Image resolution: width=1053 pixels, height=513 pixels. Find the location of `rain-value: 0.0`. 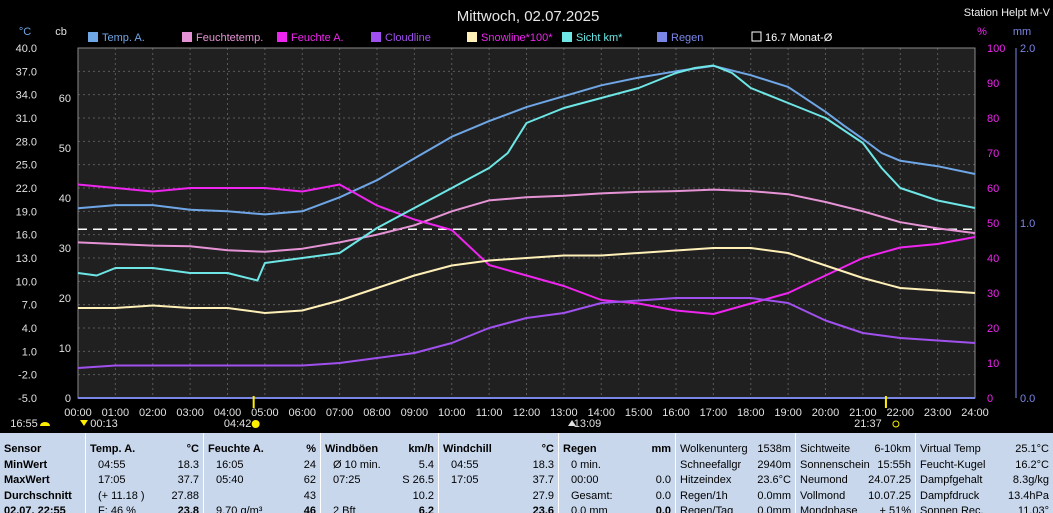

rain-value: 0.0 is located at coordinates (663, 509).